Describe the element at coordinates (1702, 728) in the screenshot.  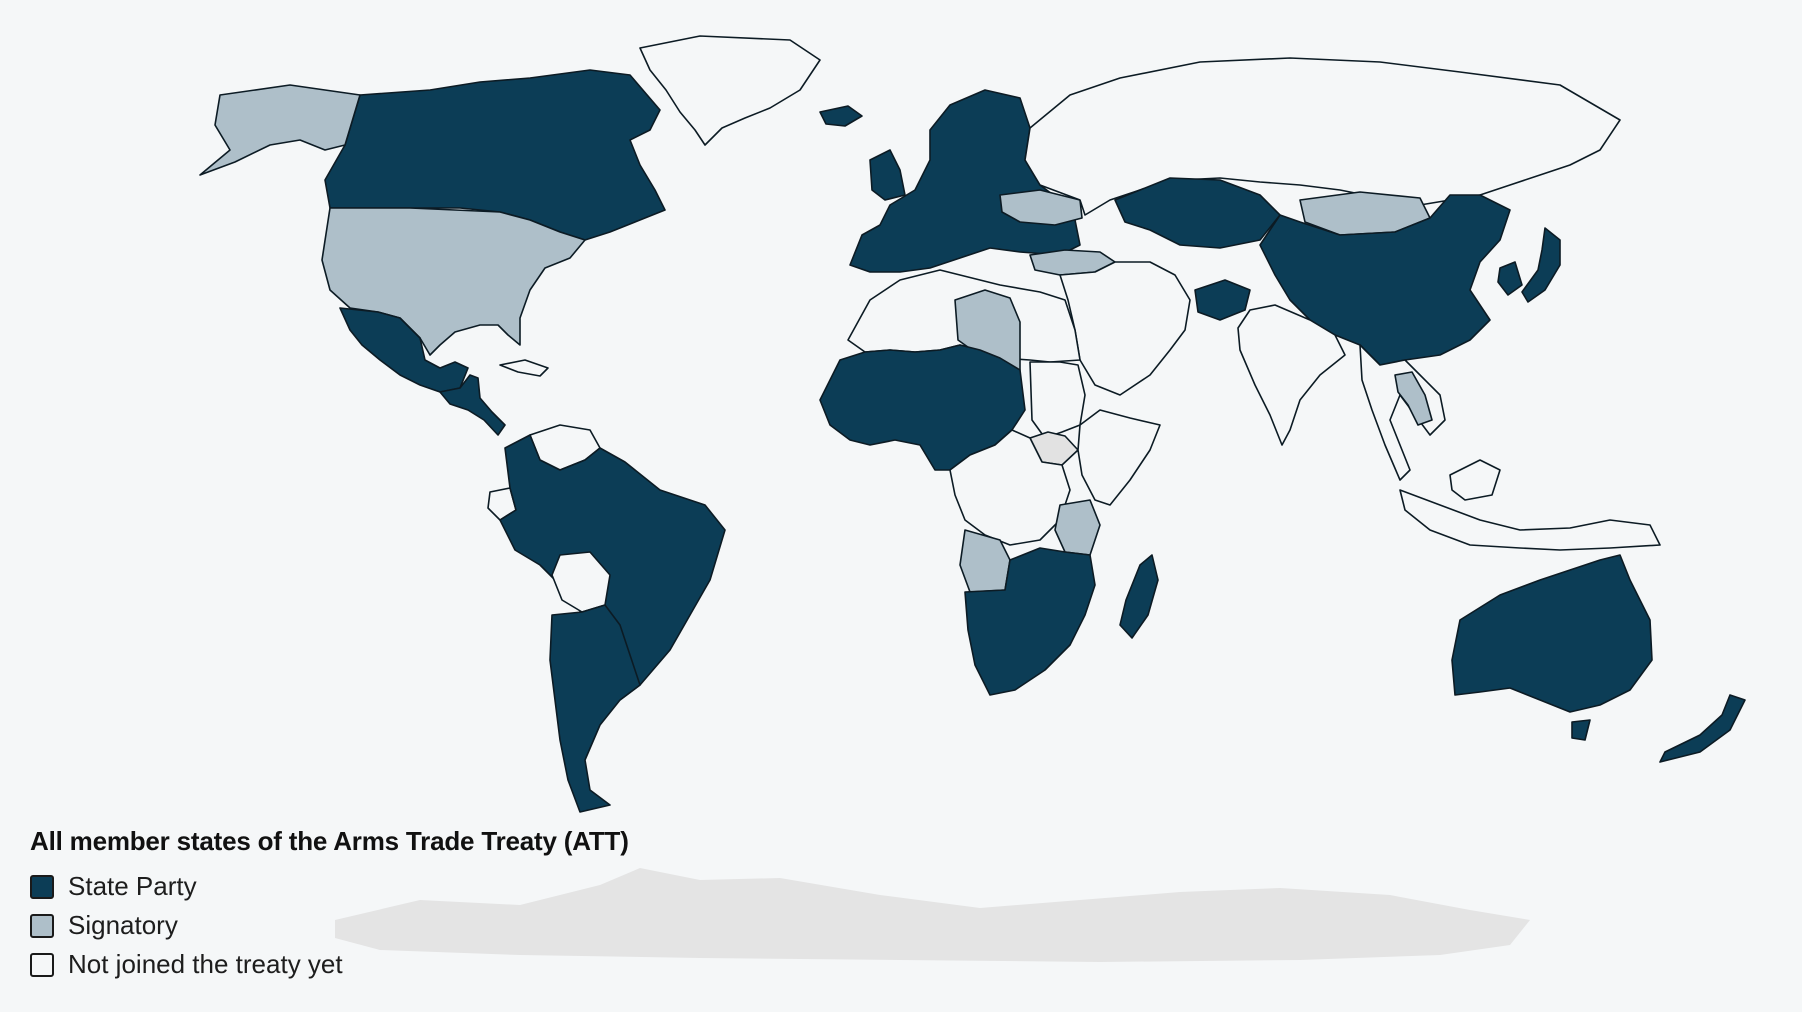
I see `region-new-zealand` at that location.